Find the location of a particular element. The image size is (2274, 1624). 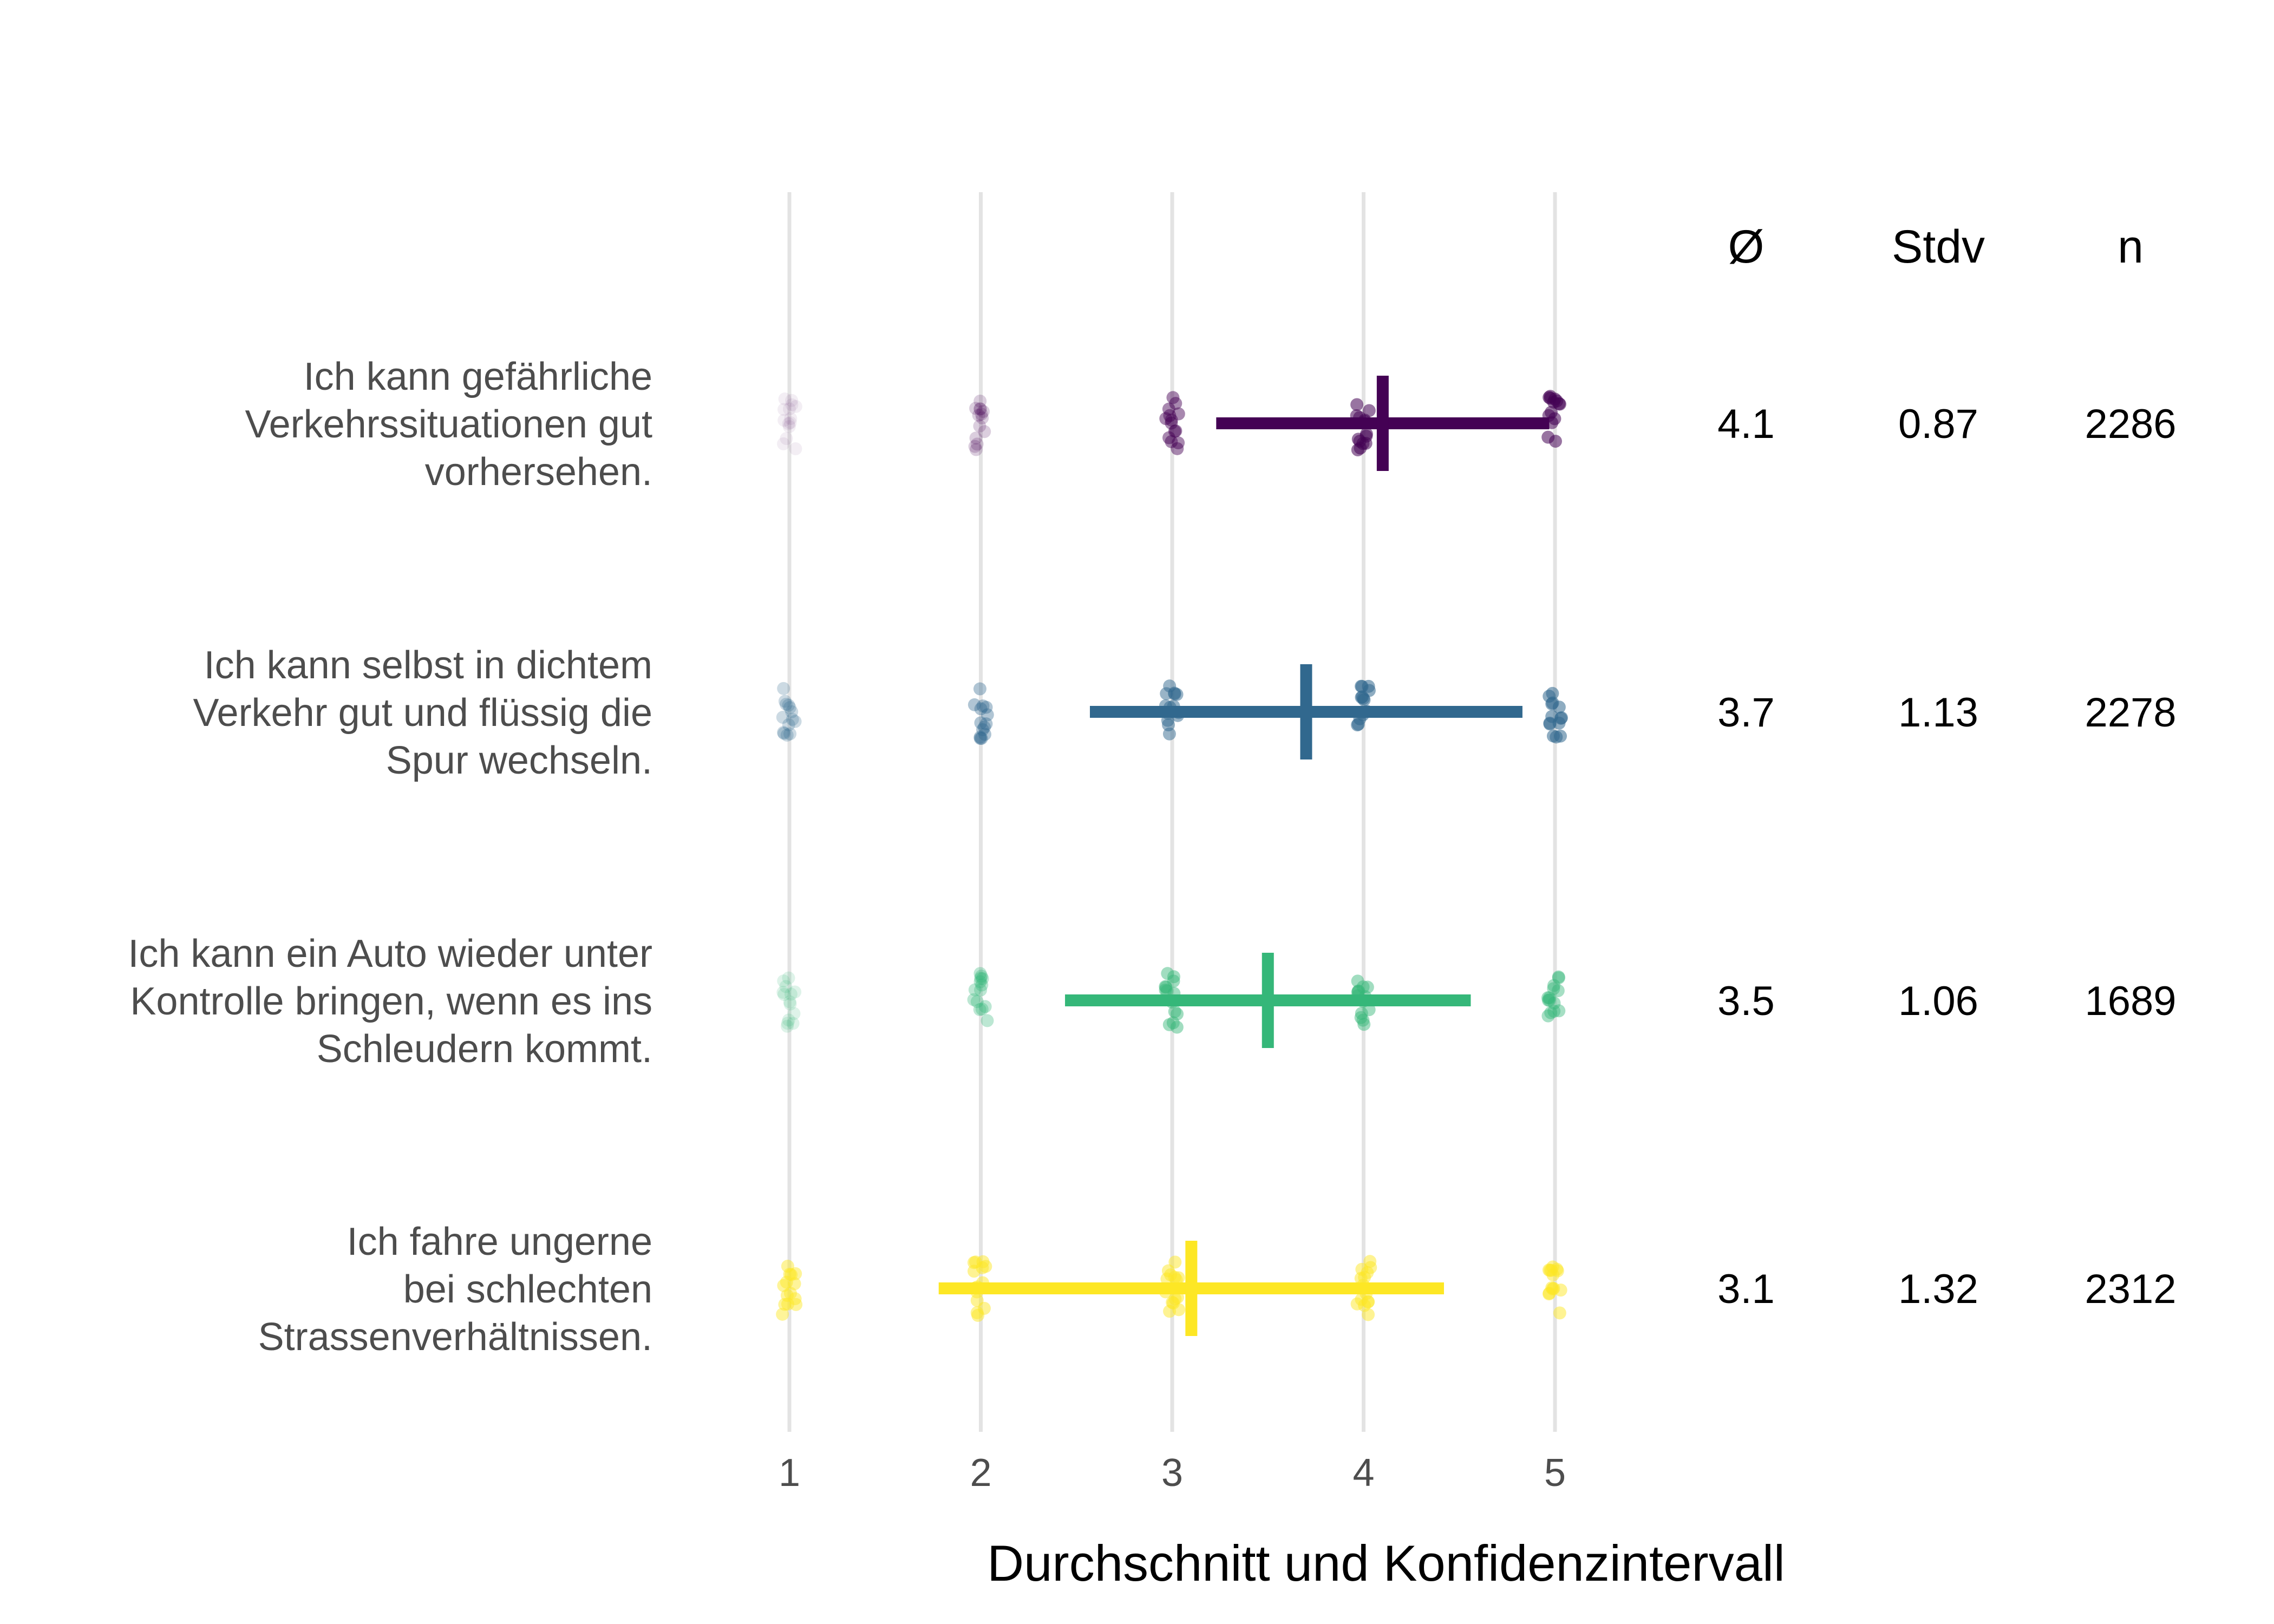

x-tick-label: 5 is located at coordinates (1555, 1473).